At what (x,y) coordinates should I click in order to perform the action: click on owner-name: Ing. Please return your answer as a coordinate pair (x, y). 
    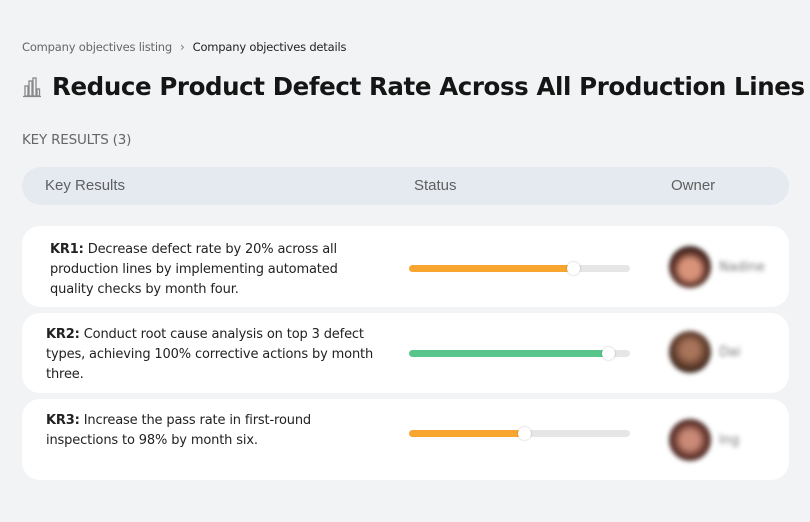
    Looking at the image, I should click on (729, 440).